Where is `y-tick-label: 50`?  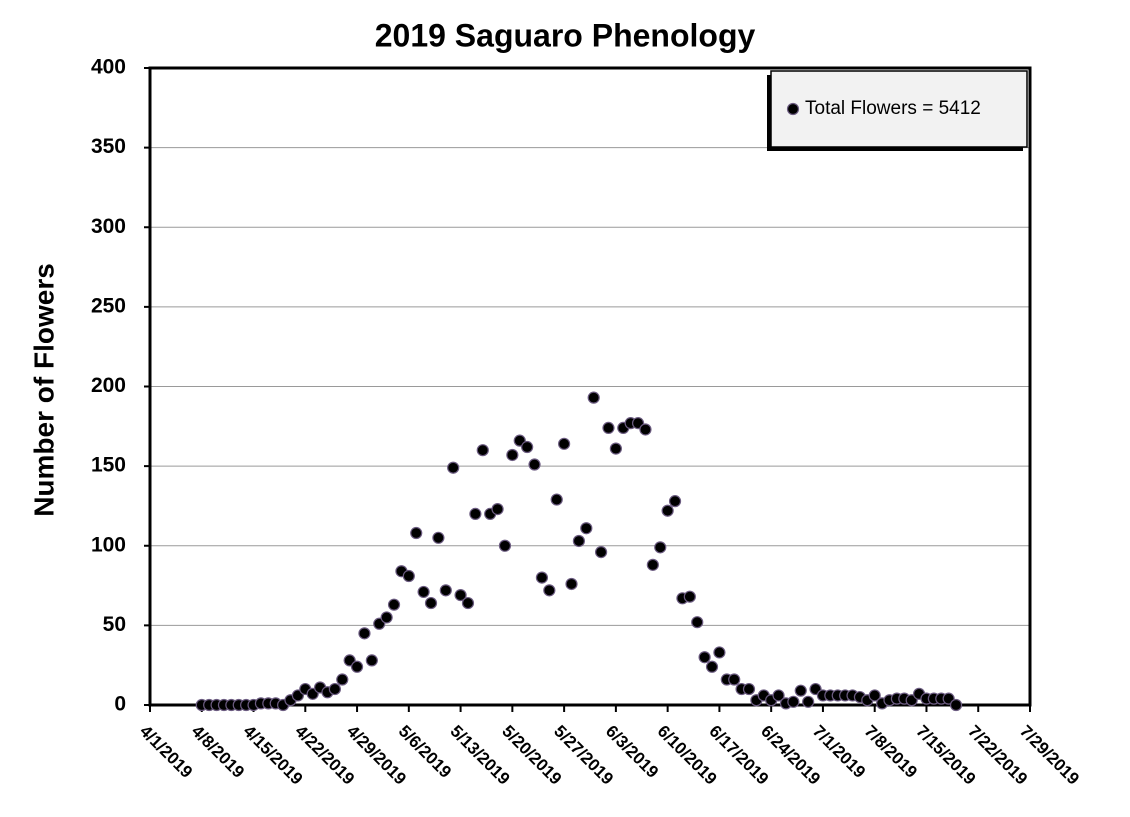 y-tick-label: 50 is located at coordinates (114, 624).